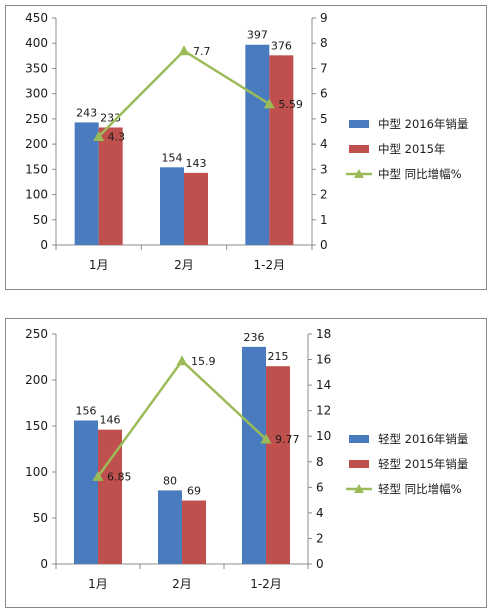  What do you see at coordinates (324, 220) in the screenshot?
I see `y2-tick-label: 1` at bounding box center [324, 220].